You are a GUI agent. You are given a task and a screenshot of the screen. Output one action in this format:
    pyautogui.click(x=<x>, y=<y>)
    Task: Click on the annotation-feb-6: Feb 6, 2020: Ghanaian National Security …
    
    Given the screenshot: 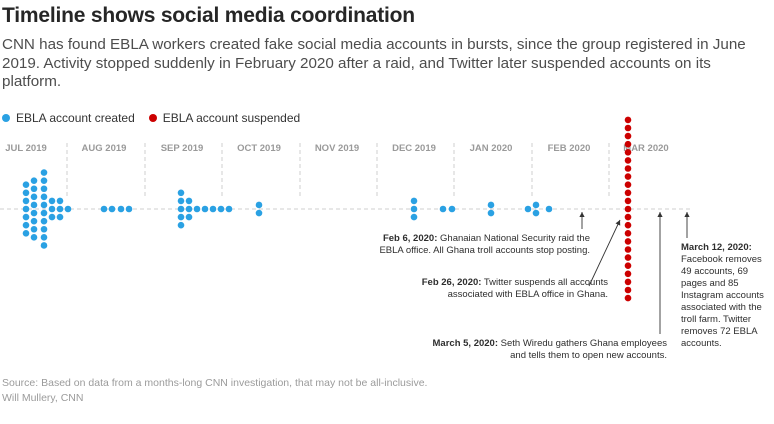 What is the action you would take?
    pyautogui.click(x=484, y=244)
    